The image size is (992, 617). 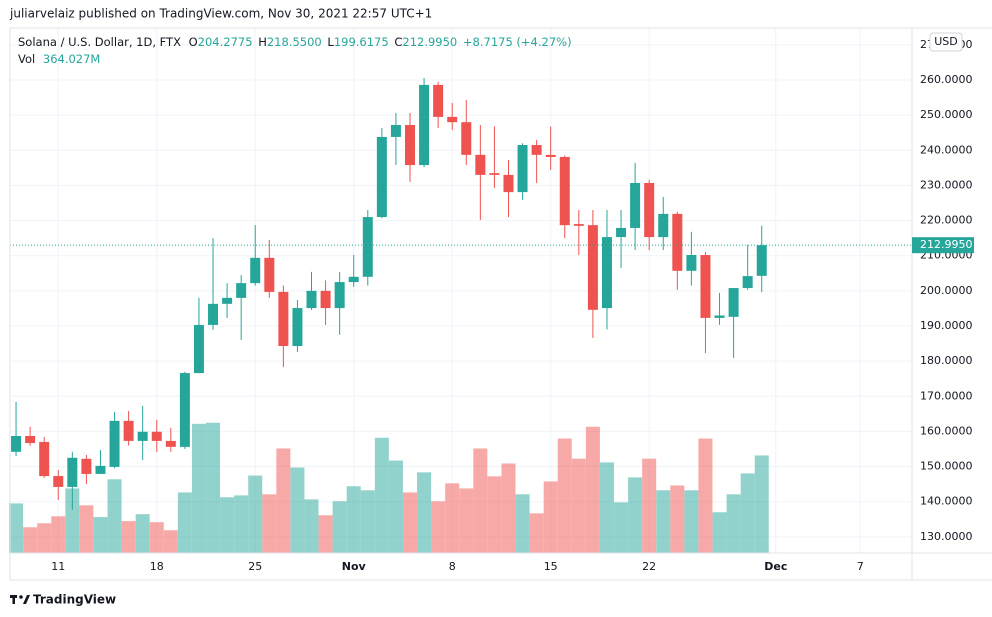 I want to click on last-price-tag, so click(x=943, y=245).